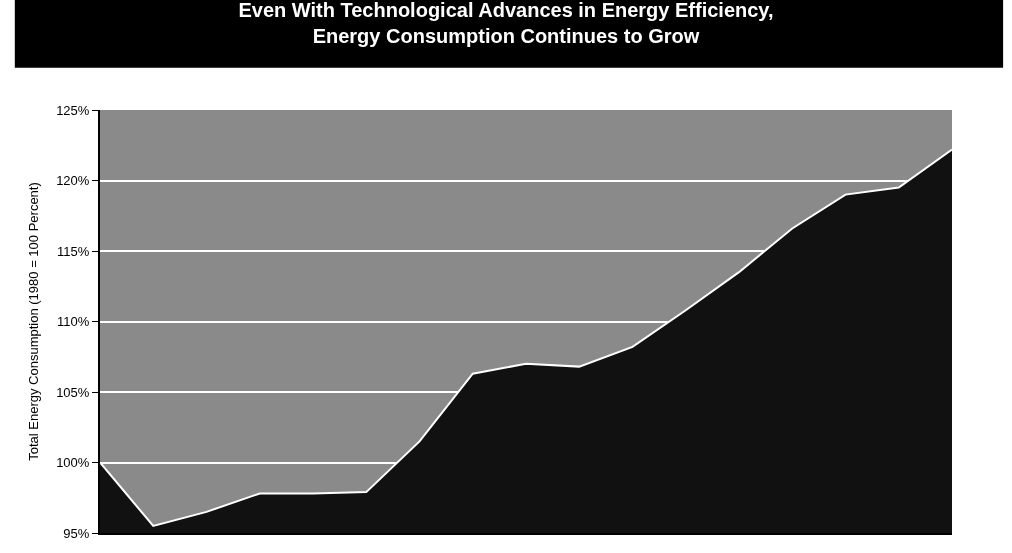 The width and height of the screenshot is (1012, 553). What do you see at coordinates (33, 321) in the screenshot?
I see `y-axis-title: Total Energy Consumption (1980 = 100 Percent)` at bounding box center [33, 321].